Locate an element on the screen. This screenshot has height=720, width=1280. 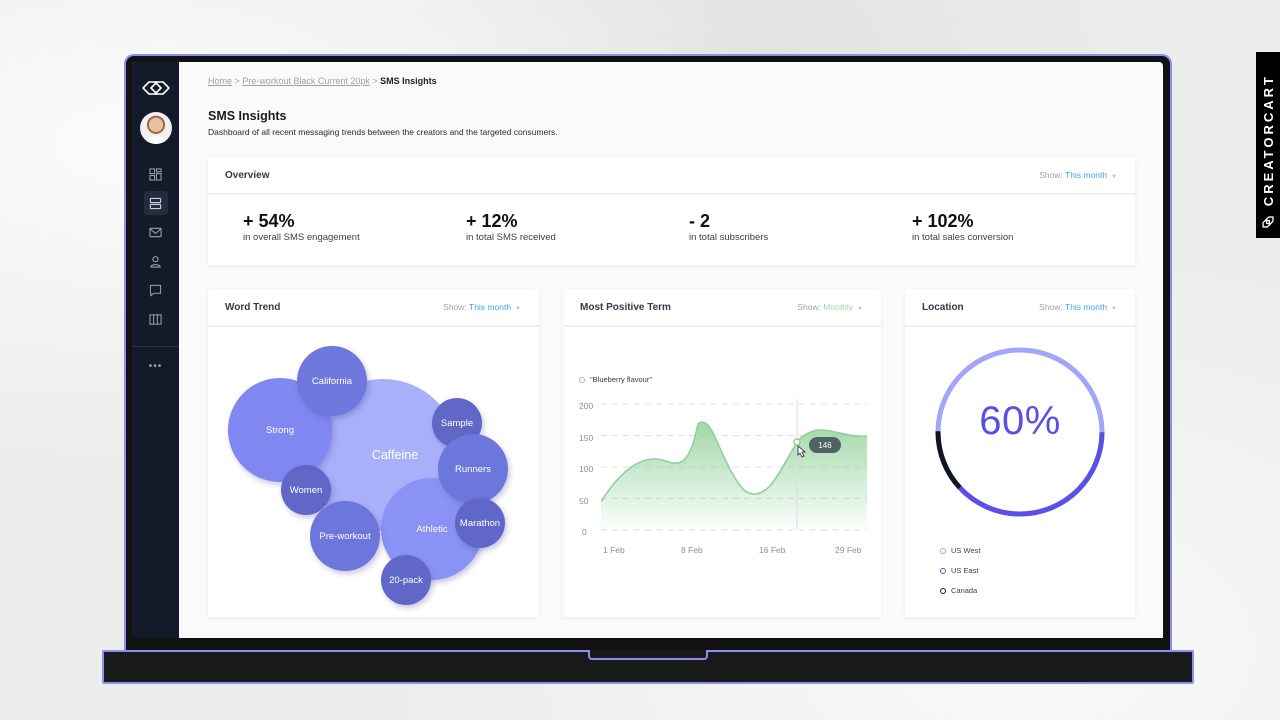
overview-period-dropdown: Show: This month ▼ is located at coordinates (1078, 175).